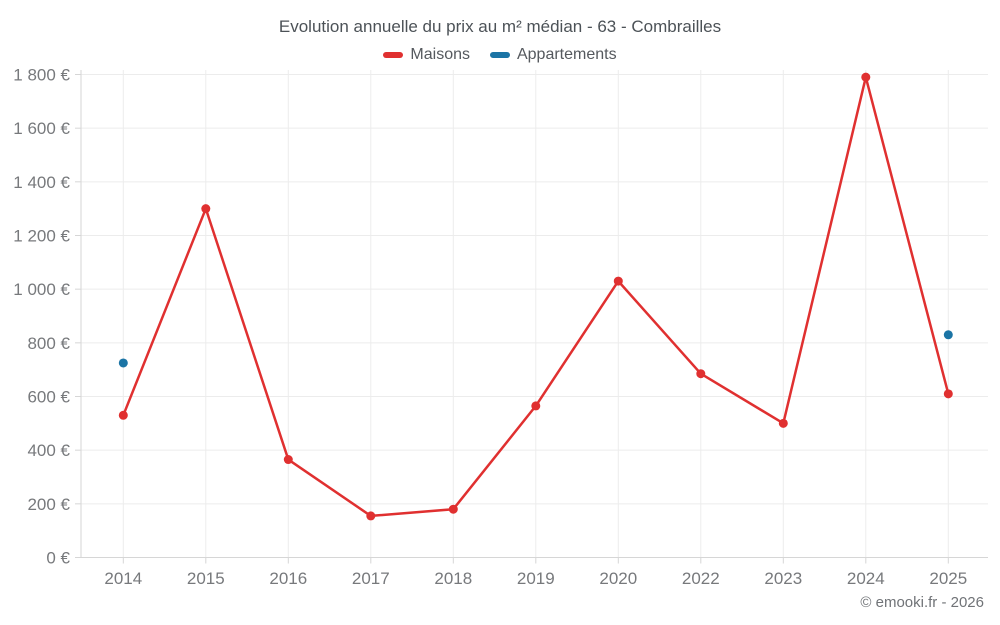 This screenshot has height=625, width=1000. Describe the element at coordinates (123, 363) in the screenshot. I see `point-appartements-2014` at that location.